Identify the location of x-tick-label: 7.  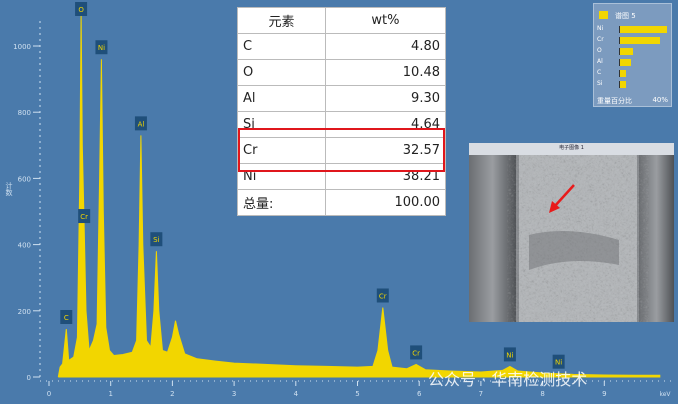
(481, 394).